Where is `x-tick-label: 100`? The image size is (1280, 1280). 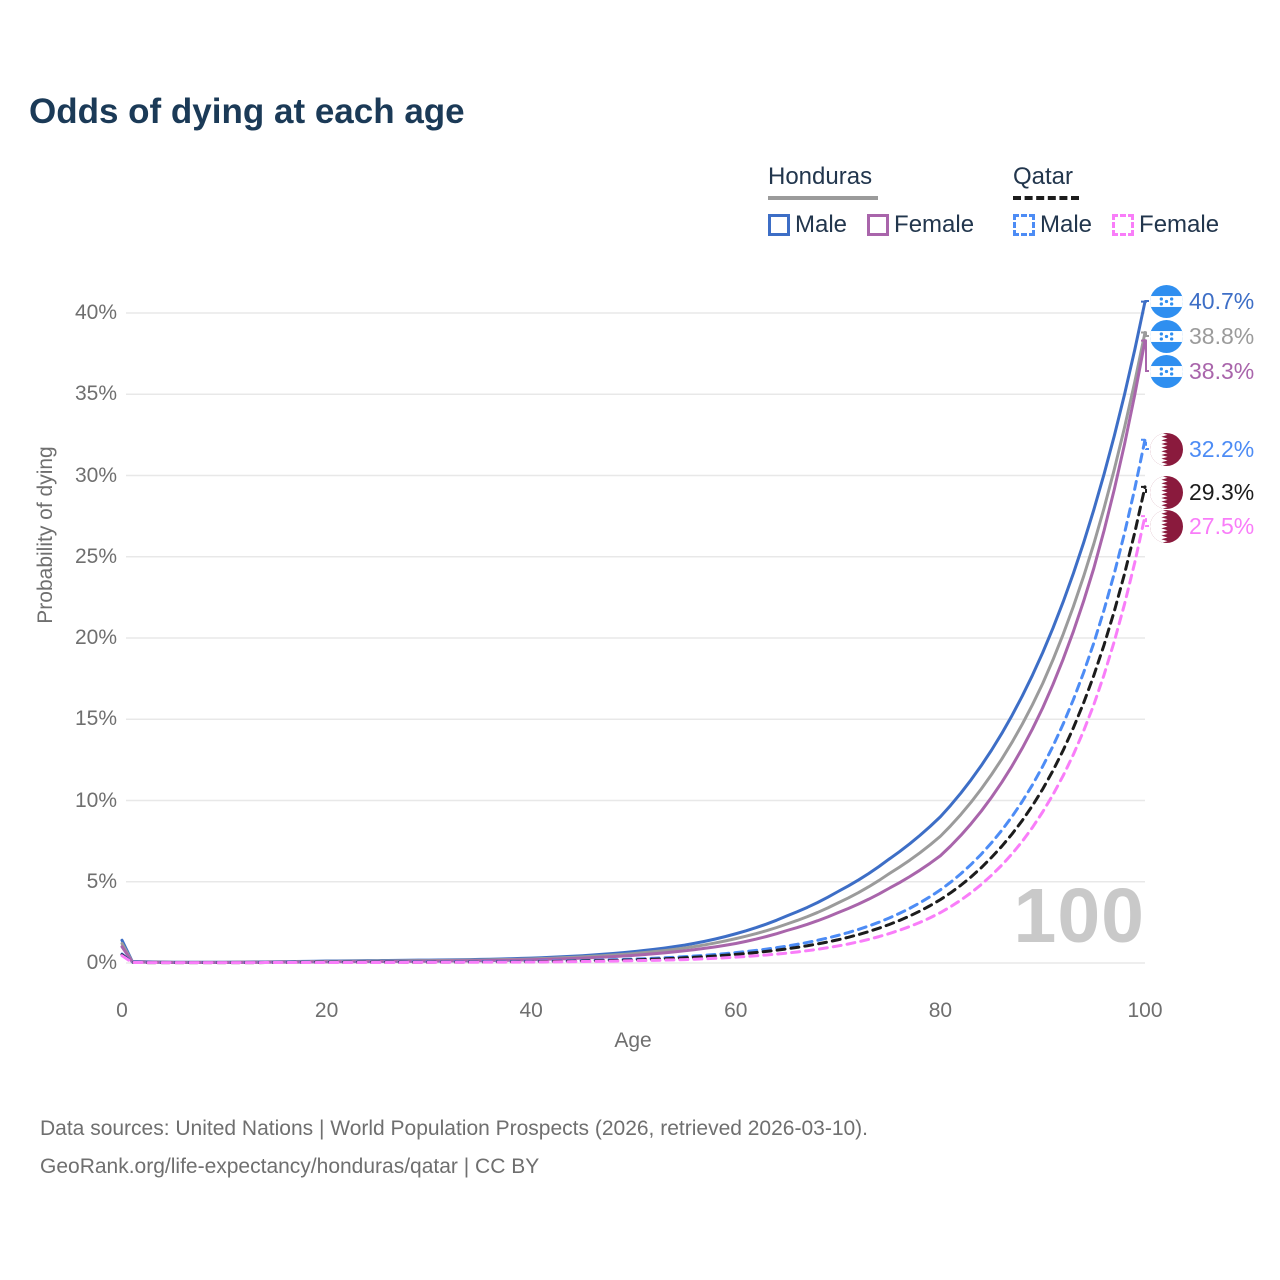
x-tick-label: 100 is located at coordinates (1145, 1010).